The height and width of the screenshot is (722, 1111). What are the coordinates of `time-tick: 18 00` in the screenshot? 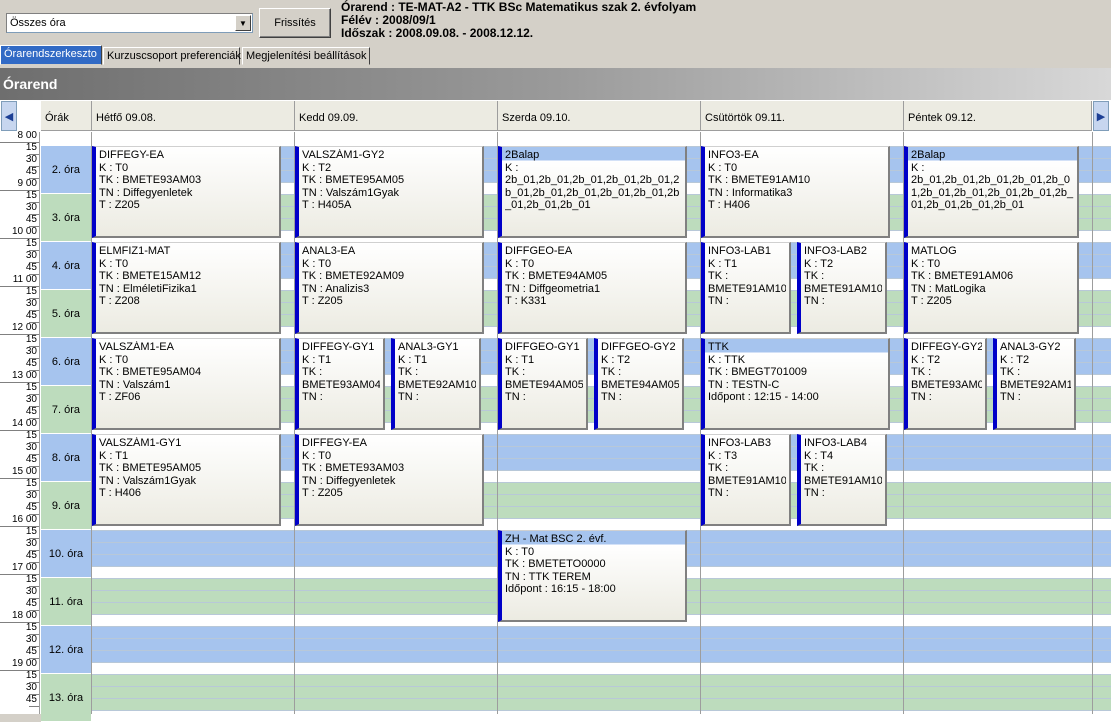 It's located at (24, 615).